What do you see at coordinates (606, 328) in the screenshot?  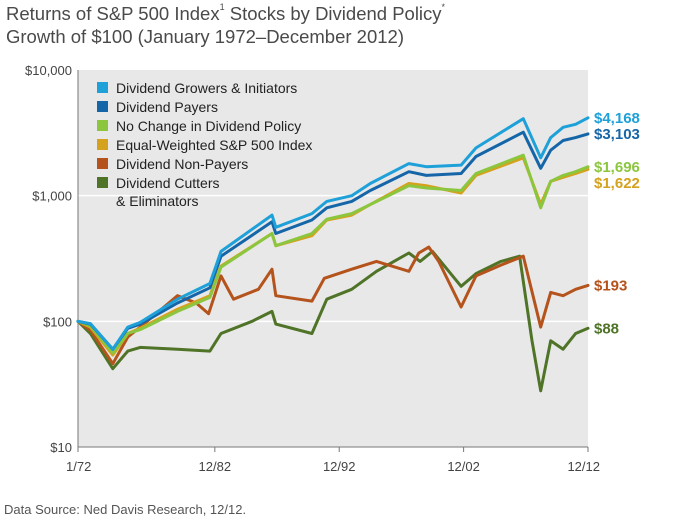 I see `series-end-label: $88` at bounding box center [606, 328].